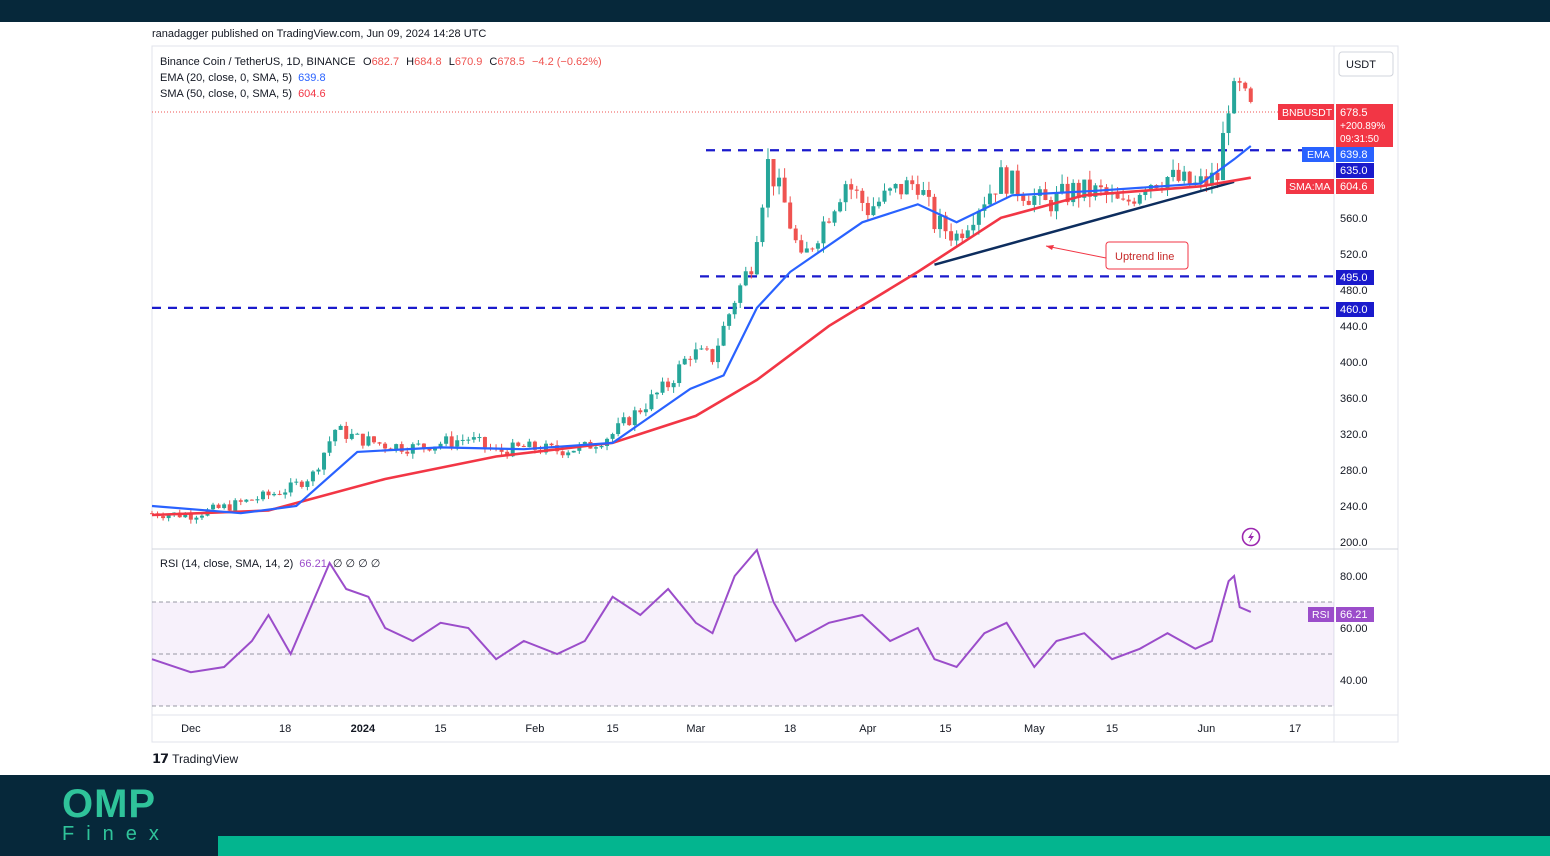 The width and height of the screenshot is (1550, 856). Describe the element at coordinates (1354, 327) in the screenshot. I see `price-tick-label: 440.0` at that location.